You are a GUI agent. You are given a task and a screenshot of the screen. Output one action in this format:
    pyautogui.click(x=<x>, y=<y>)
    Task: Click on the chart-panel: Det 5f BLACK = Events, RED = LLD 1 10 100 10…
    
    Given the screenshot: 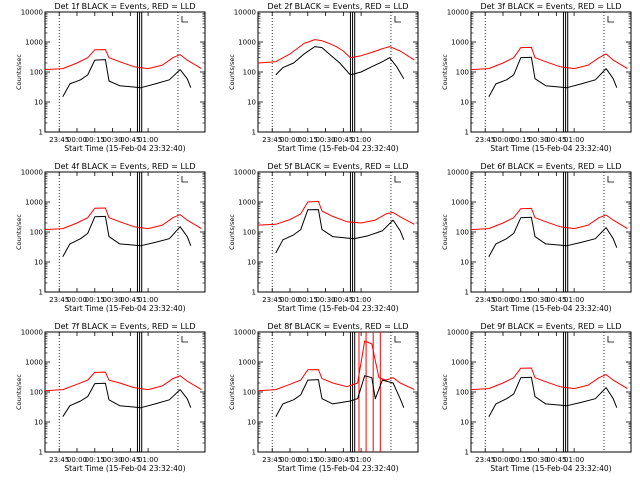 What is the action you would take?
    pyautogui.click(x=323, y=237)
    